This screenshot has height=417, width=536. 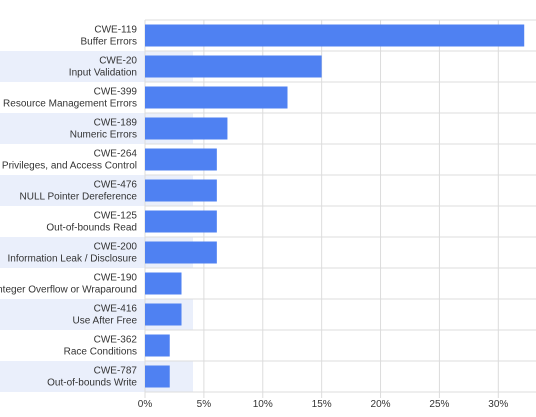 What do you see at coordinates (116, 278) in the screenshot?
I see `category-label-id: CWE-190` at bounding box center [116, 278].